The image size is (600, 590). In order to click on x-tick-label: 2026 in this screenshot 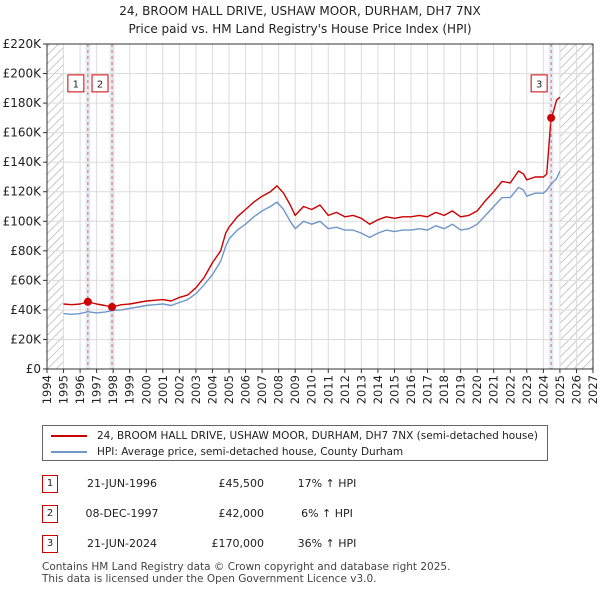, I will do `click(576, 389)`.